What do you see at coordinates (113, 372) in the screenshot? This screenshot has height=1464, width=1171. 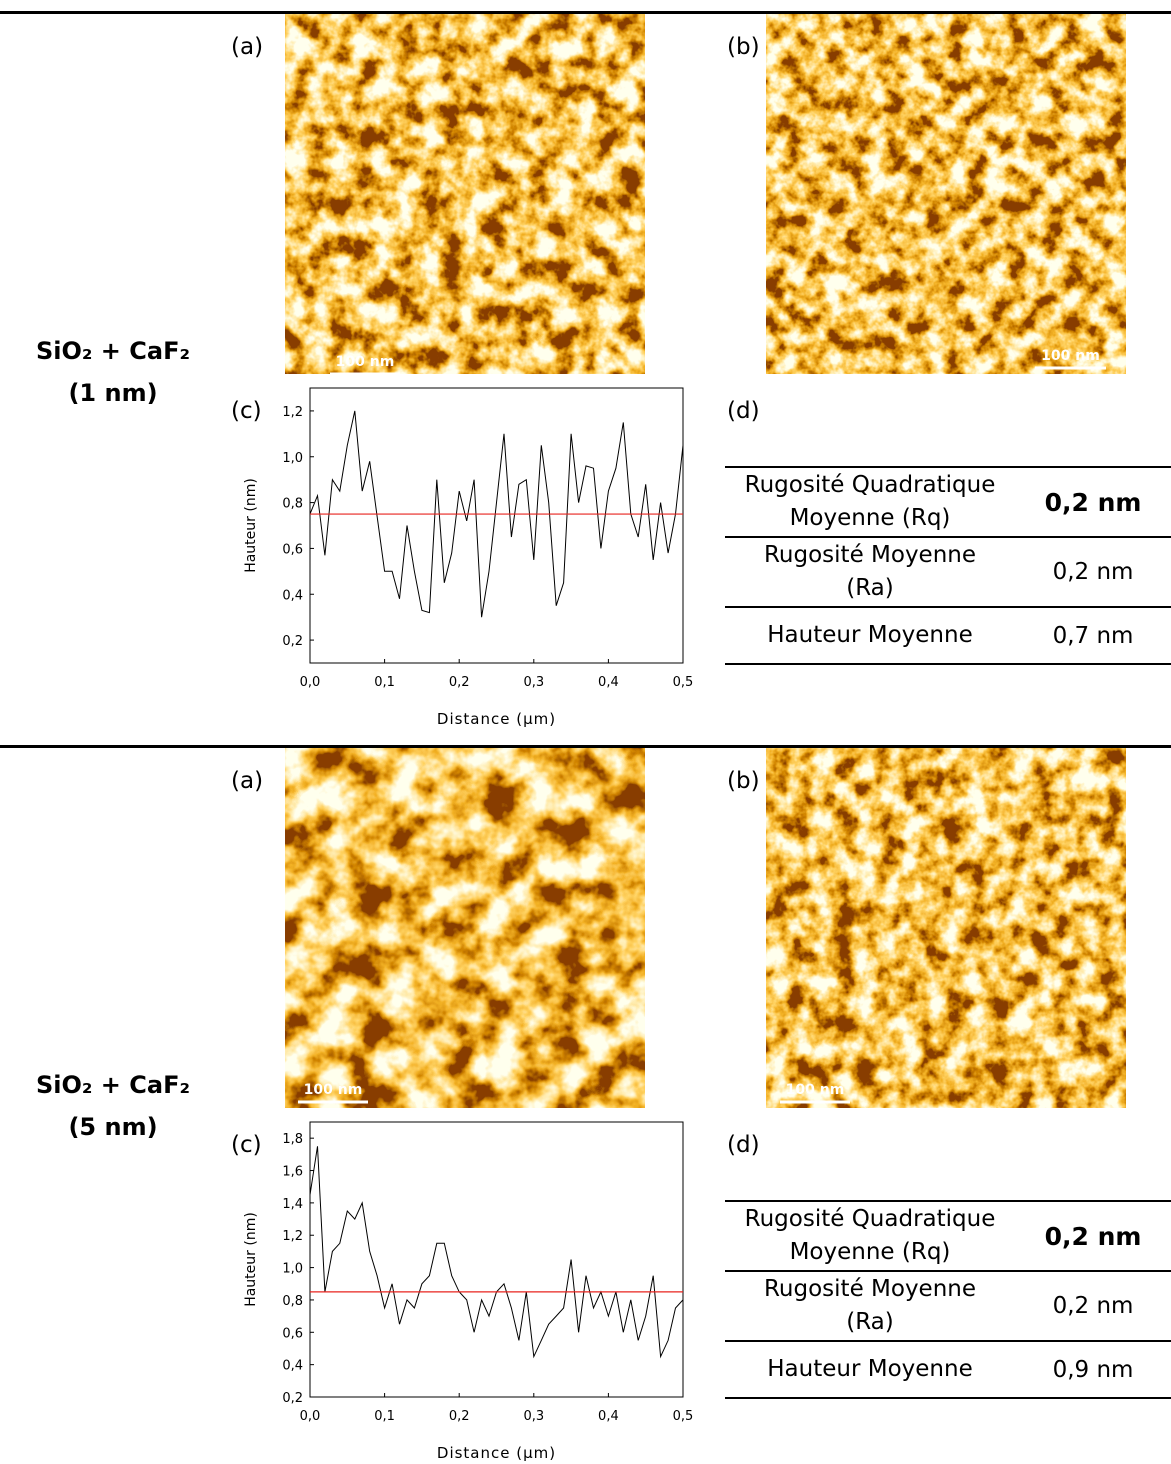 I see `sample-label: SiO₂ + CaF₂ (1 nm)` at bounding box center [113, 372].